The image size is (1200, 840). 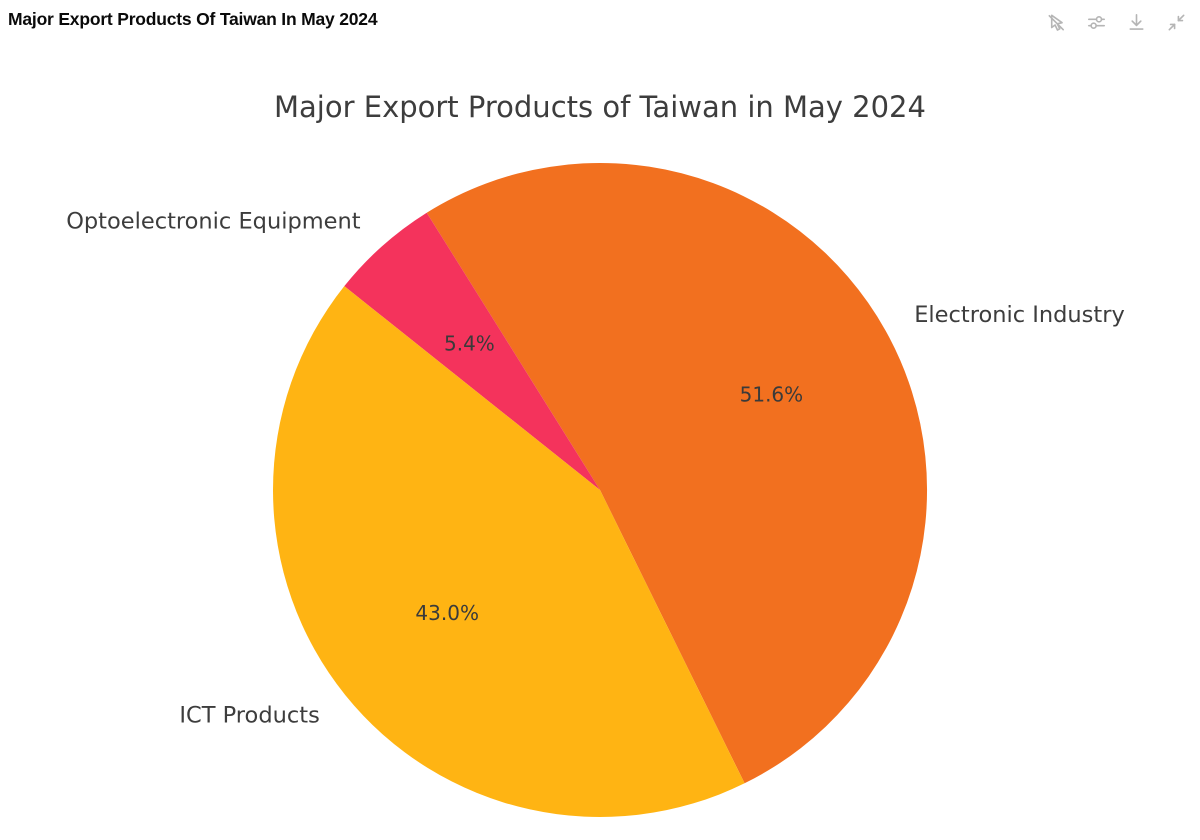 What do you see at coordinates (249, 716) in the screenshot?
I see `pie-category-label: ICT Products` at bounding box center [249, 716].